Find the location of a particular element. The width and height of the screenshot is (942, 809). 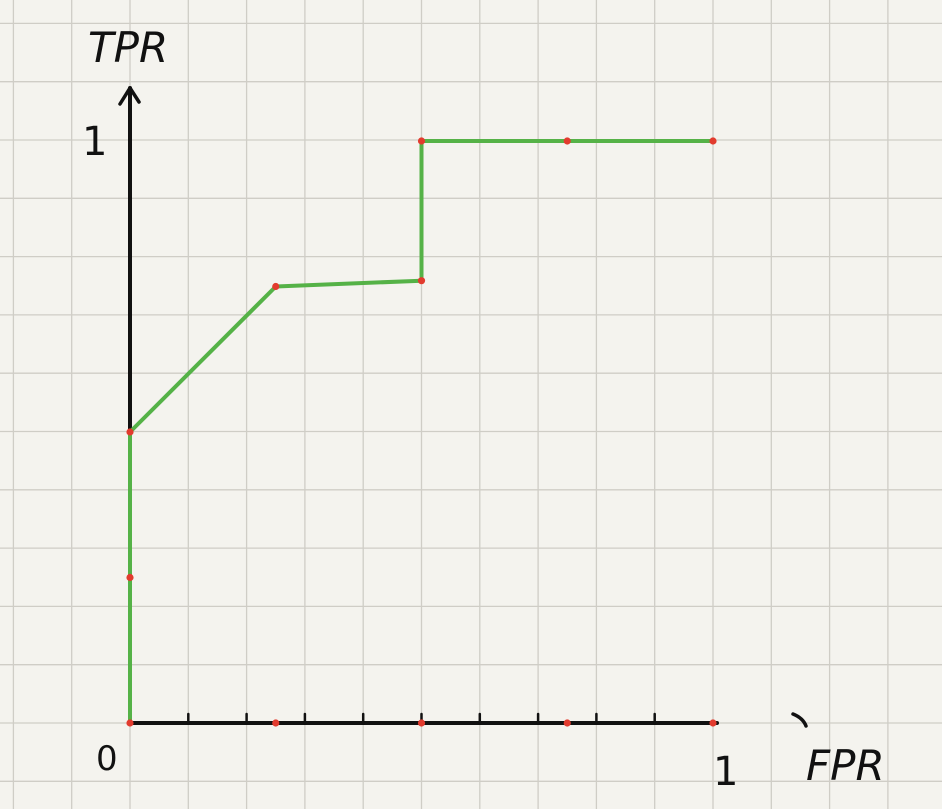

x-max-tick-label: 1 is located at coordinates (725, 772).